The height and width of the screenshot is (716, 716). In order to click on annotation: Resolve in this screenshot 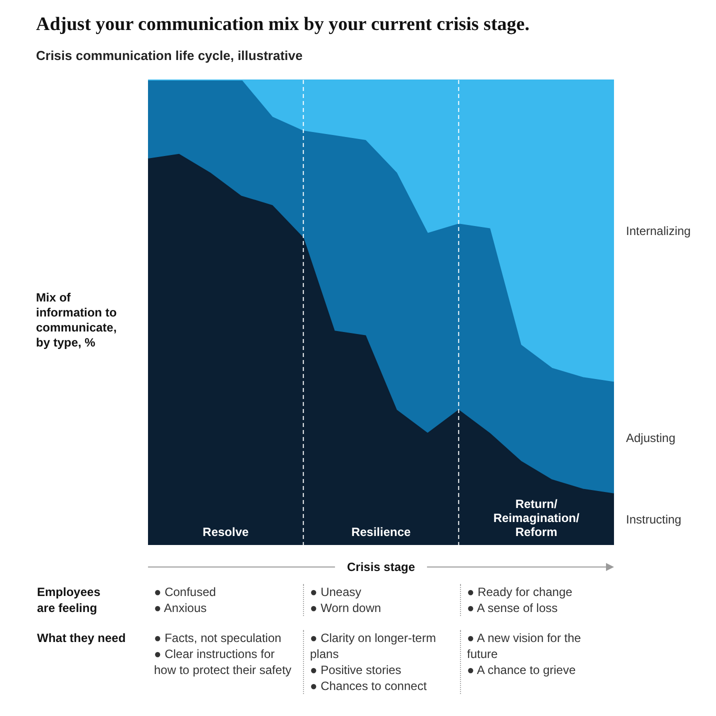, I will do `click(226, 532)`.